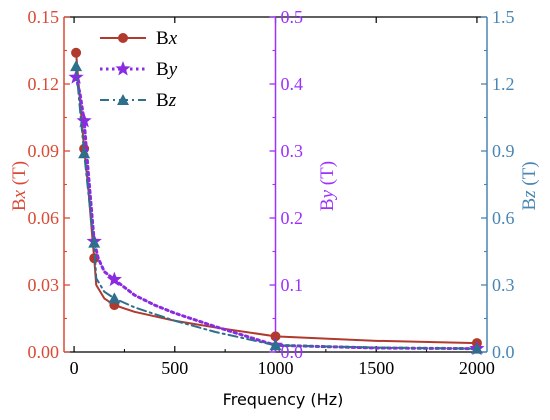 The height and width of the screenshot is (420, 550). I want to click on x-tick-label: 500, so click(174, 368).